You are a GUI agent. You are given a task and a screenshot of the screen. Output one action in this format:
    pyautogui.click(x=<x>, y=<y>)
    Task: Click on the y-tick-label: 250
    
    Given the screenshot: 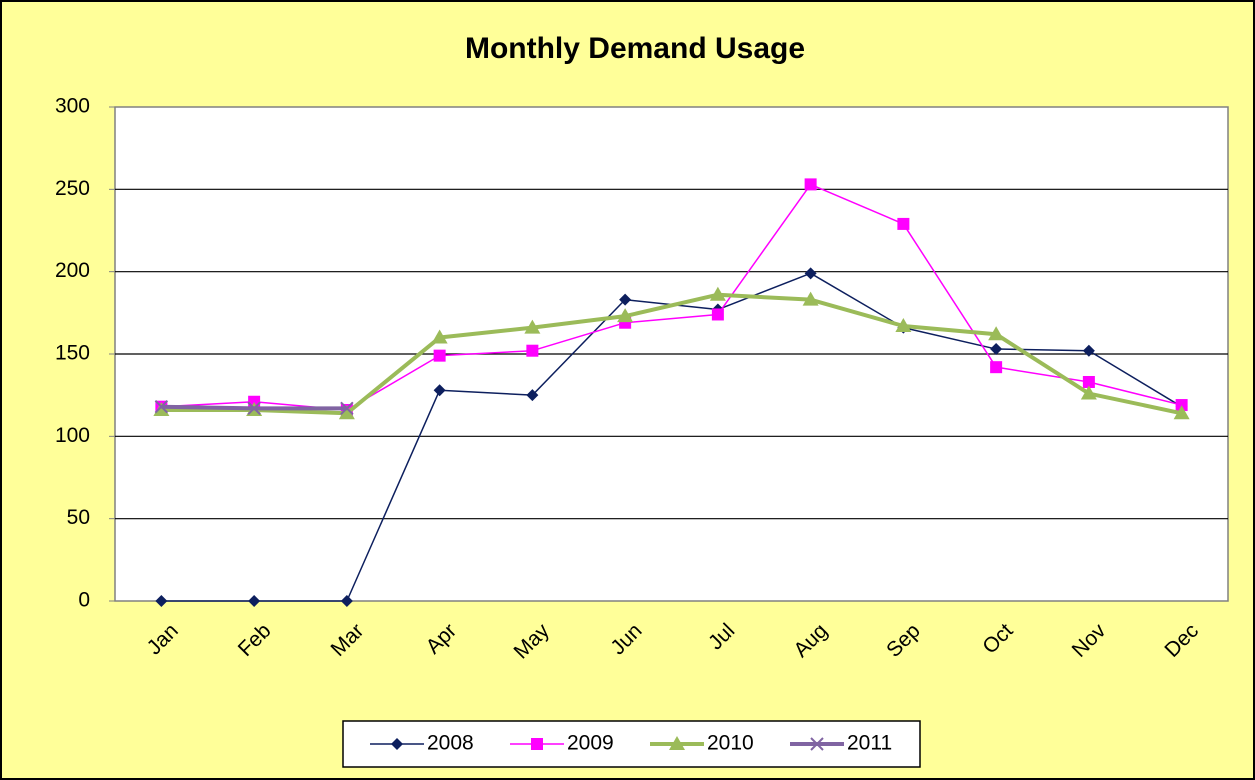 What is the action you would take?
    pyautogui.click(x=72, y=188)
    